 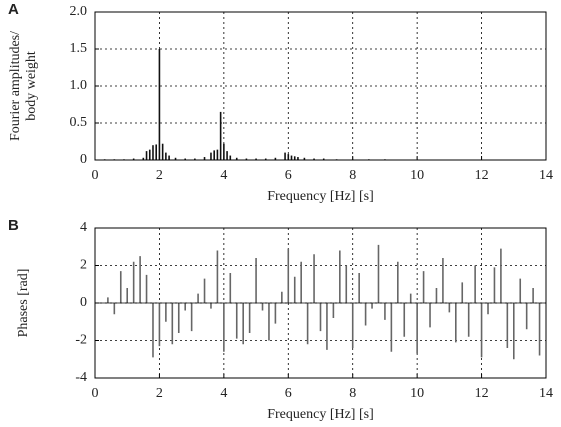 I want to click on y-tick-label: -4, so click(x=81, y=377).